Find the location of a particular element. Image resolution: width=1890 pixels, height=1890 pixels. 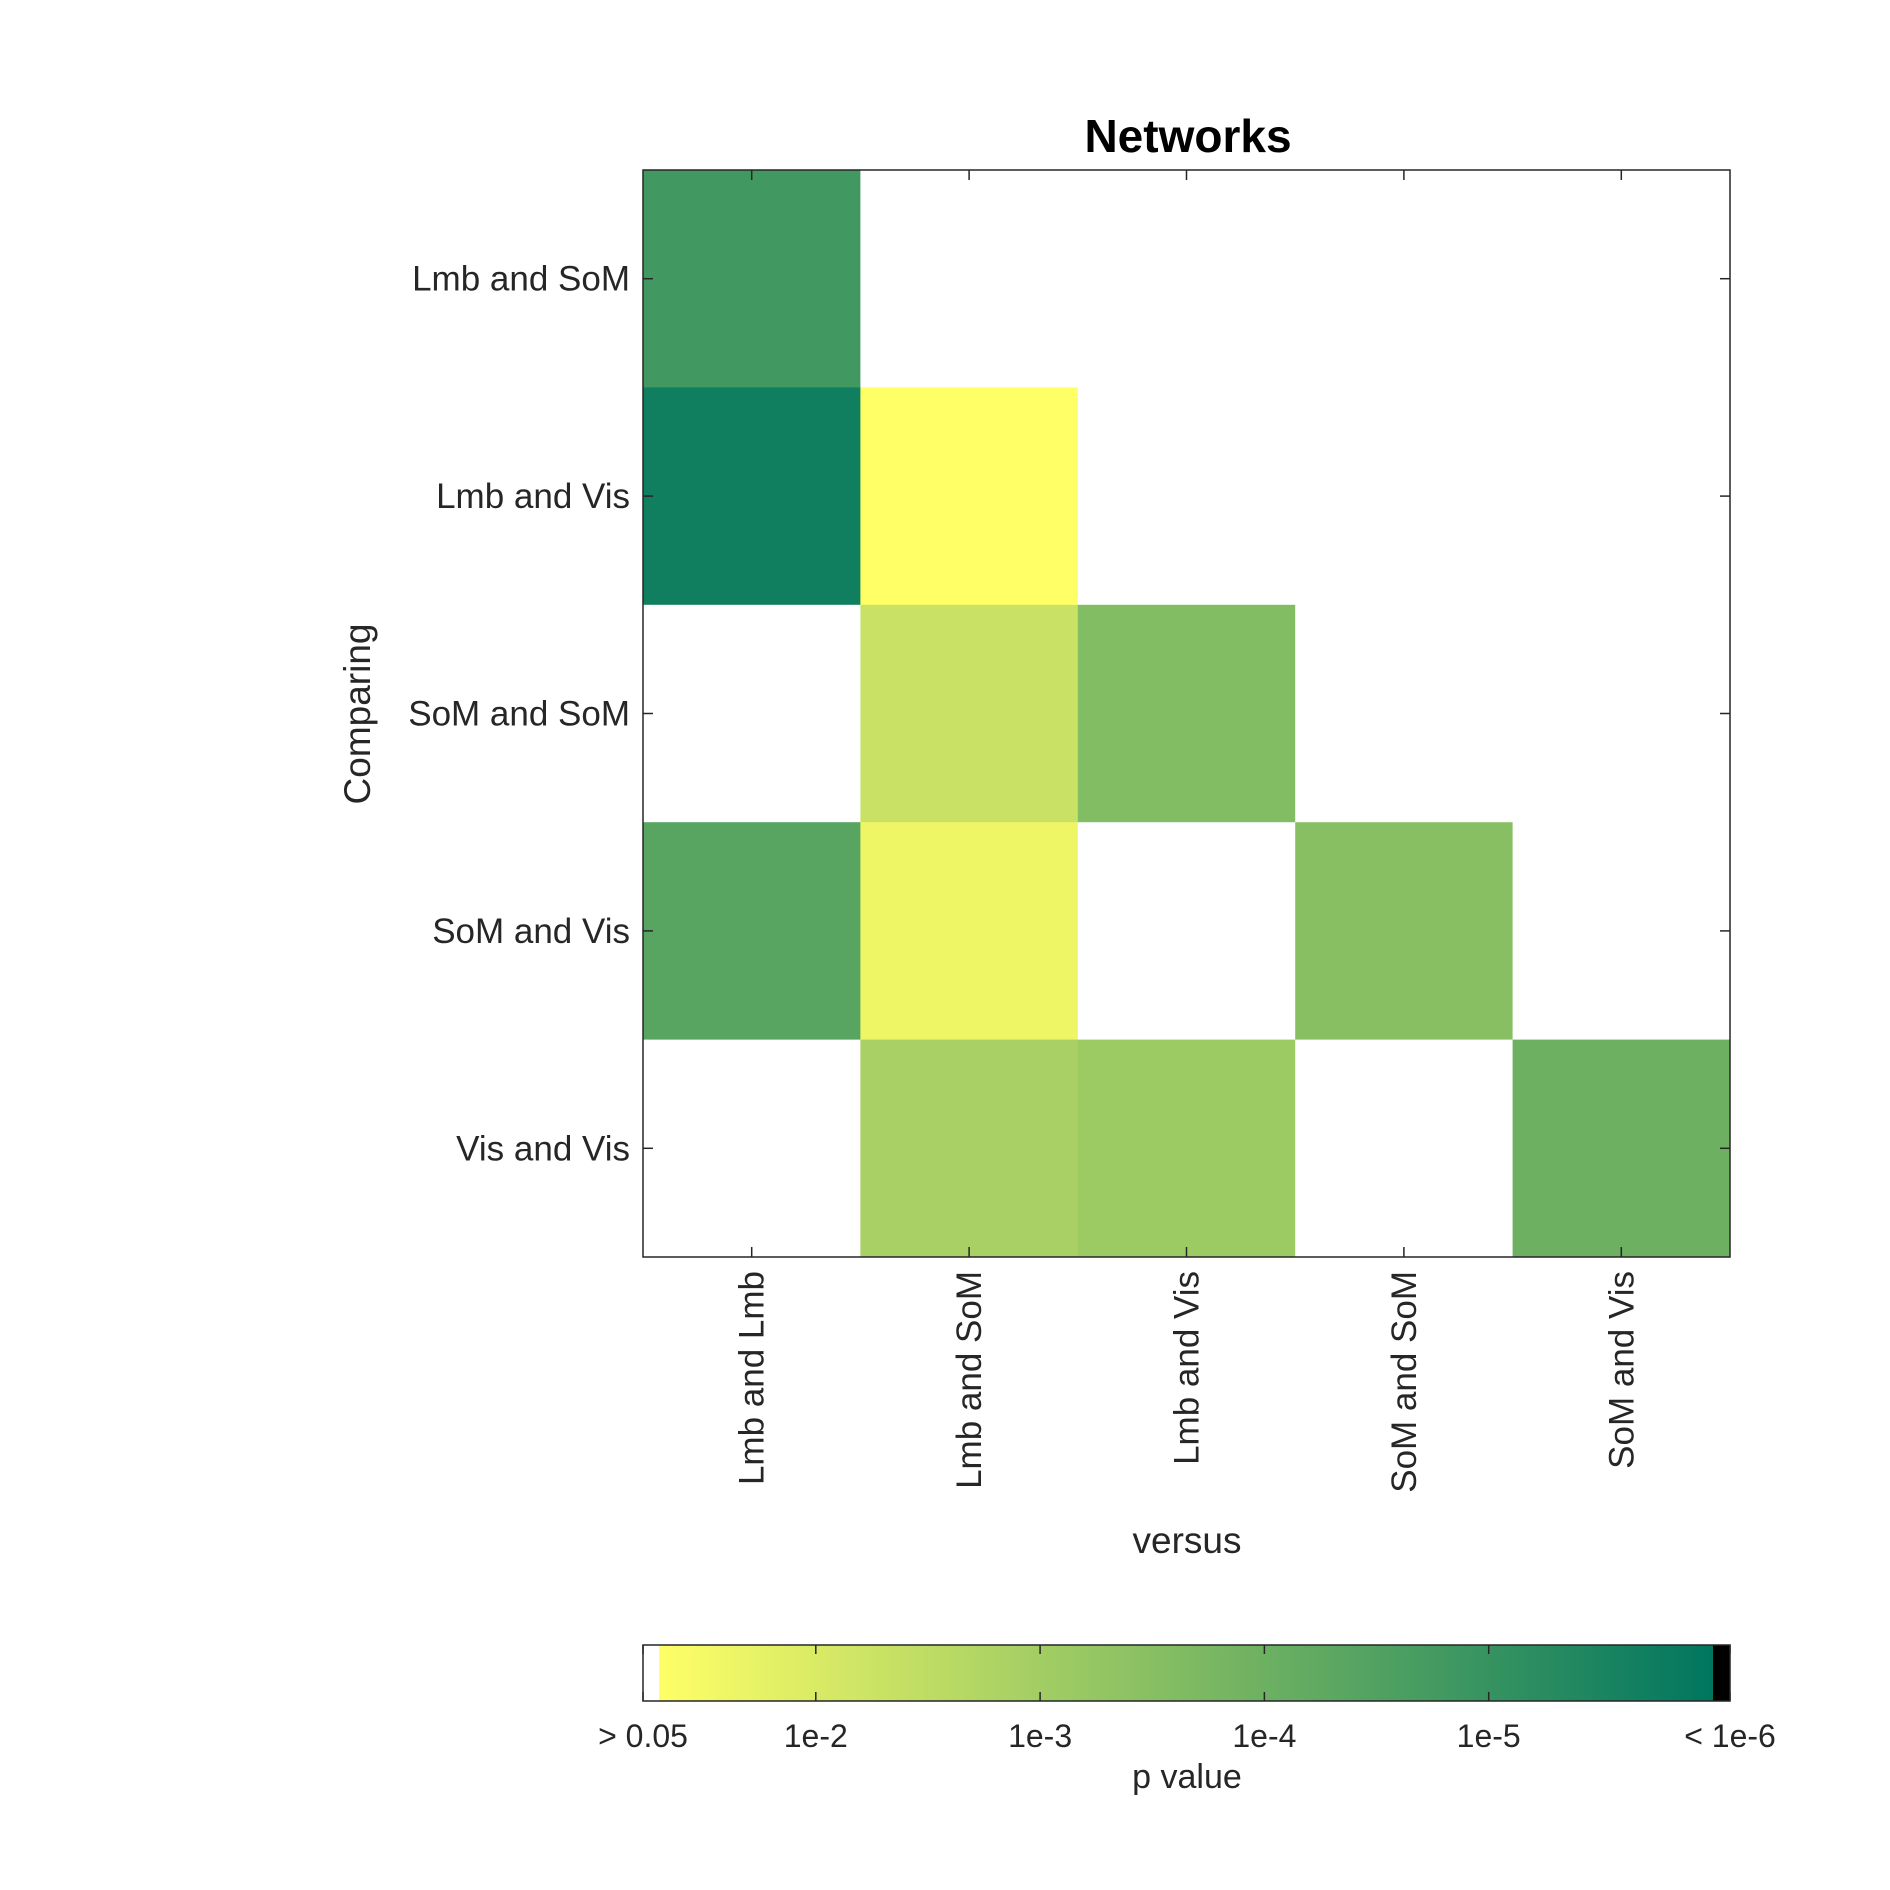

colorbar-label: p value is located at coordinates (1187, 1777).